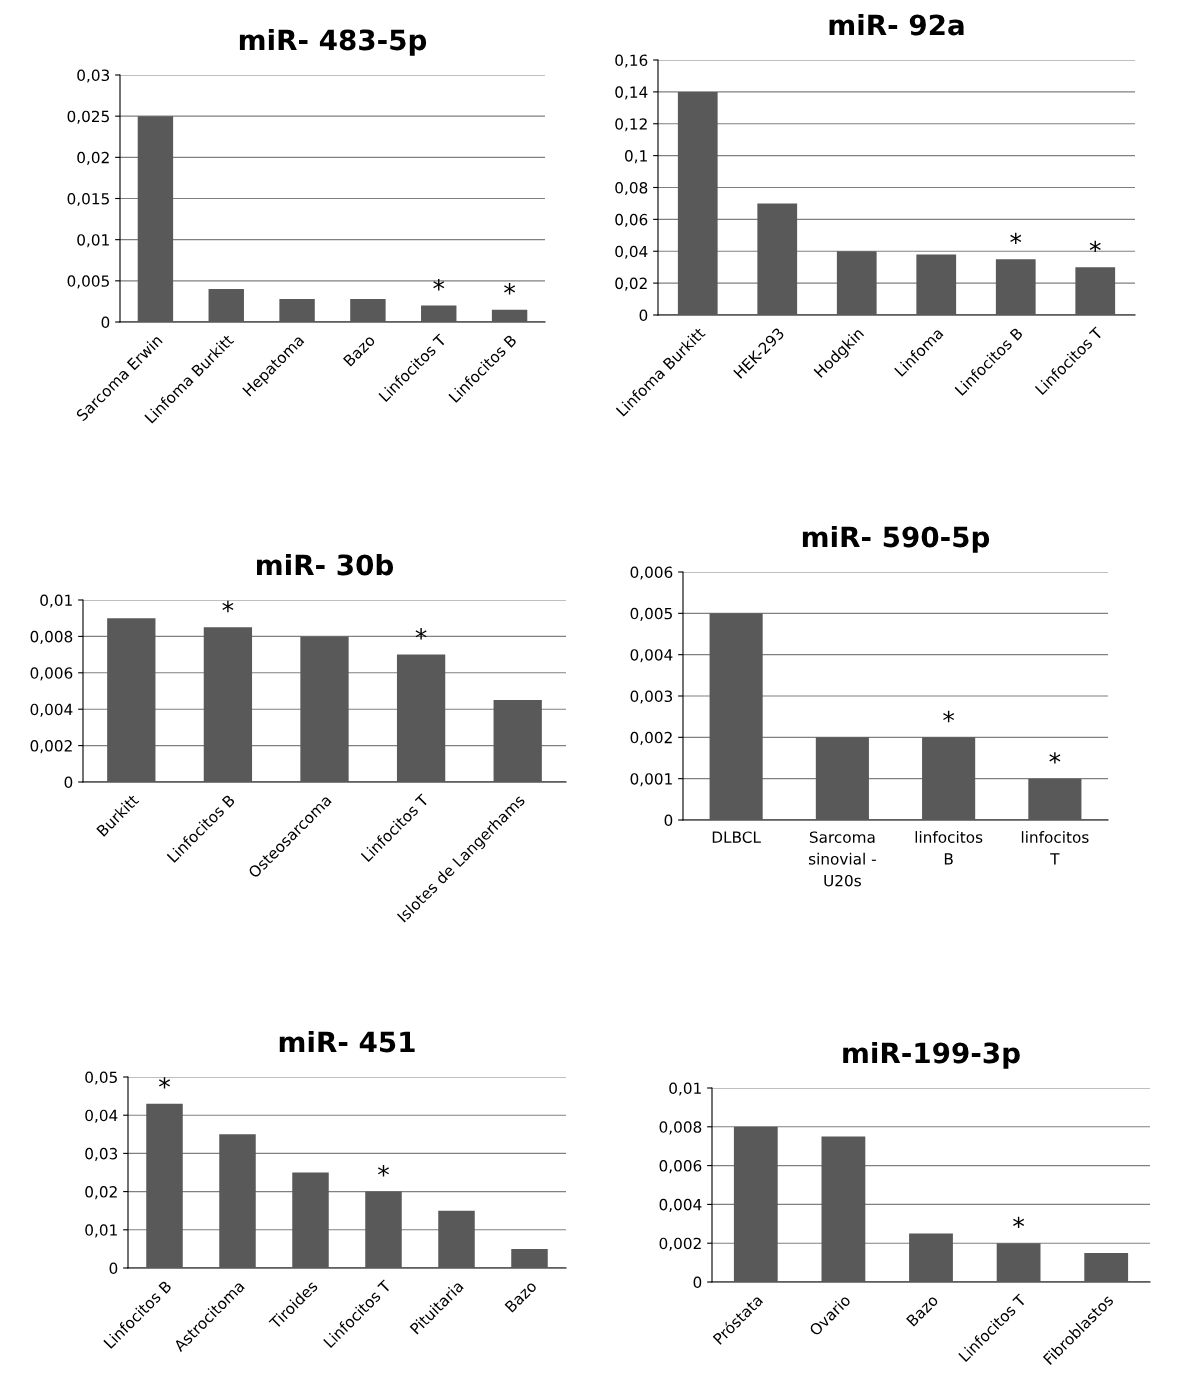 This screenshot has height=1400, width=1189. Describe the element at coordinates (101, 1078) in the screenshot. I see `y-tick-label: 0,05` at that location.